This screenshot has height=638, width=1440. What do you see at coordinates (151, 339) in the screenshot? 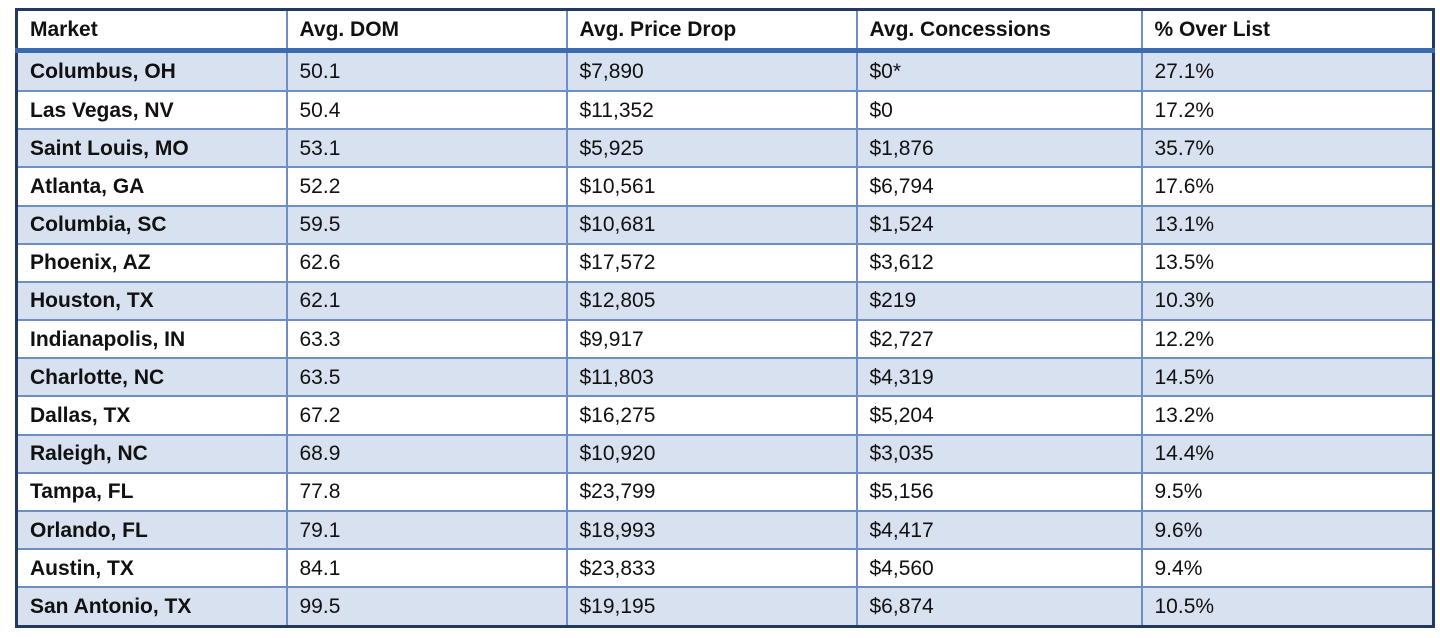
I see `market-cell: Indianapolis, IN` at bounding box center [151, 339].